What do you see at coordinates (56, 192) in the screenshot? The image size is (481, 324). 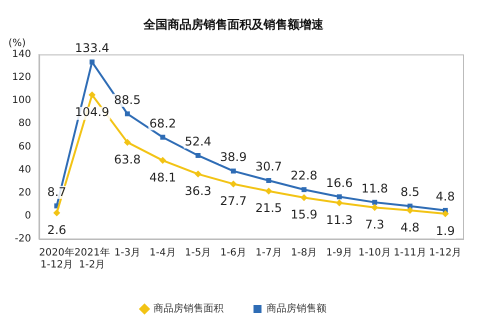 I see `data-label: 8.7` at bounding box center [56, 192].